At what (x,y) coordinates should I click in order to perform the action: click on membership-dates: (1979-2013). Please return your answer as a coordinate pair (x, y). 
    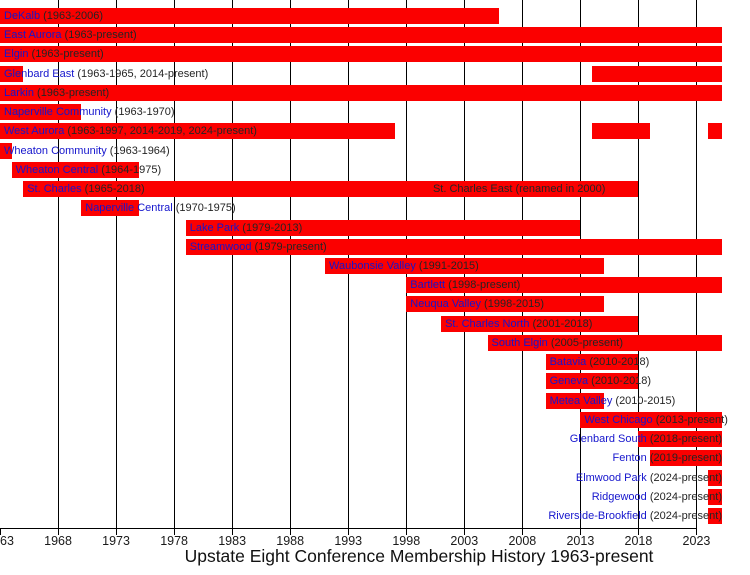
    Looking at the image, I should click on (271, 227).